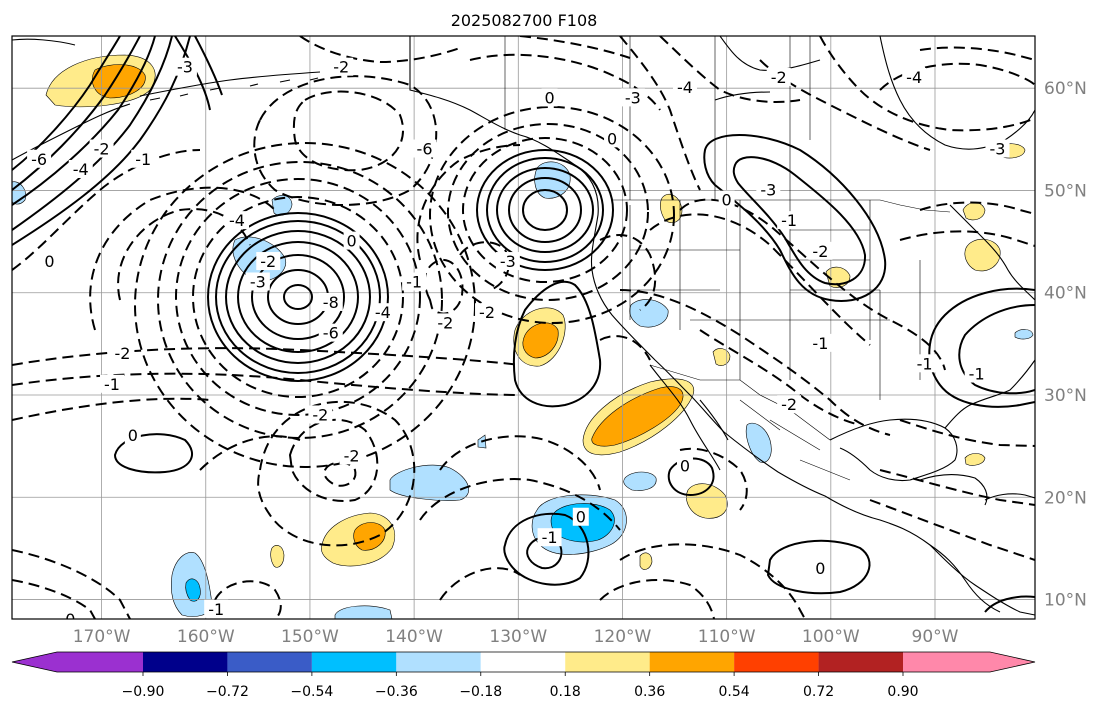  Describe the element at coordinates (818, 692) in the screenshot. I see `colorbar-tick-label: 0.72` at that location.